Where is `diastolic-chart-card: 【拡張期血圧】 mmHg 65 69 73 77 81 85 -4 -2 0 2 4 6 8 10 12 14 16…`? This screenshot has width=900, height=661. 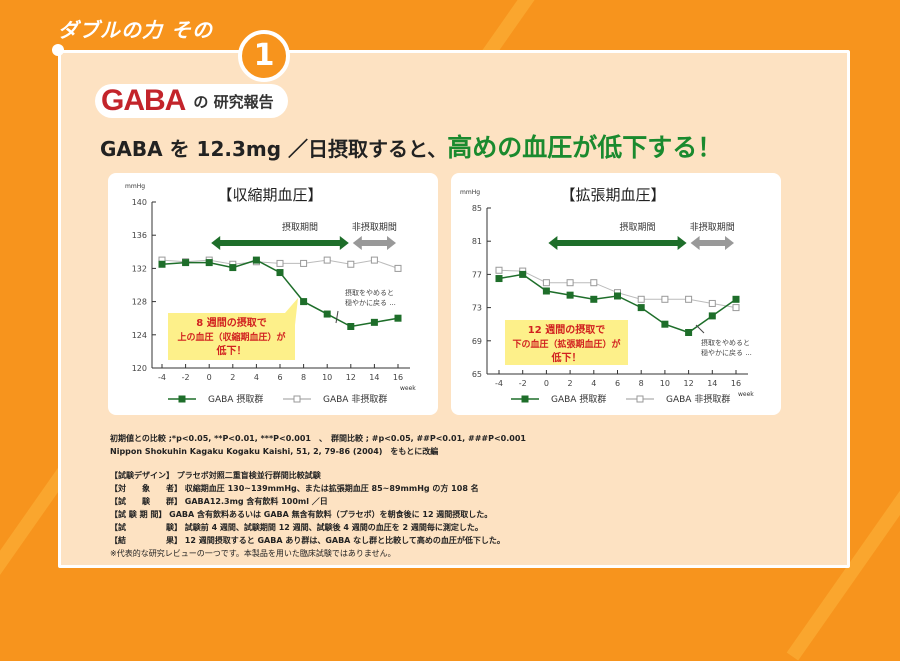
diastolic-chart-card: 【拡張期血圧】 mmHg 65 69 73 77 81 85 -4 -2 0 2 4 6 8 10 12 14 16… is located at coordinates (616, 294).